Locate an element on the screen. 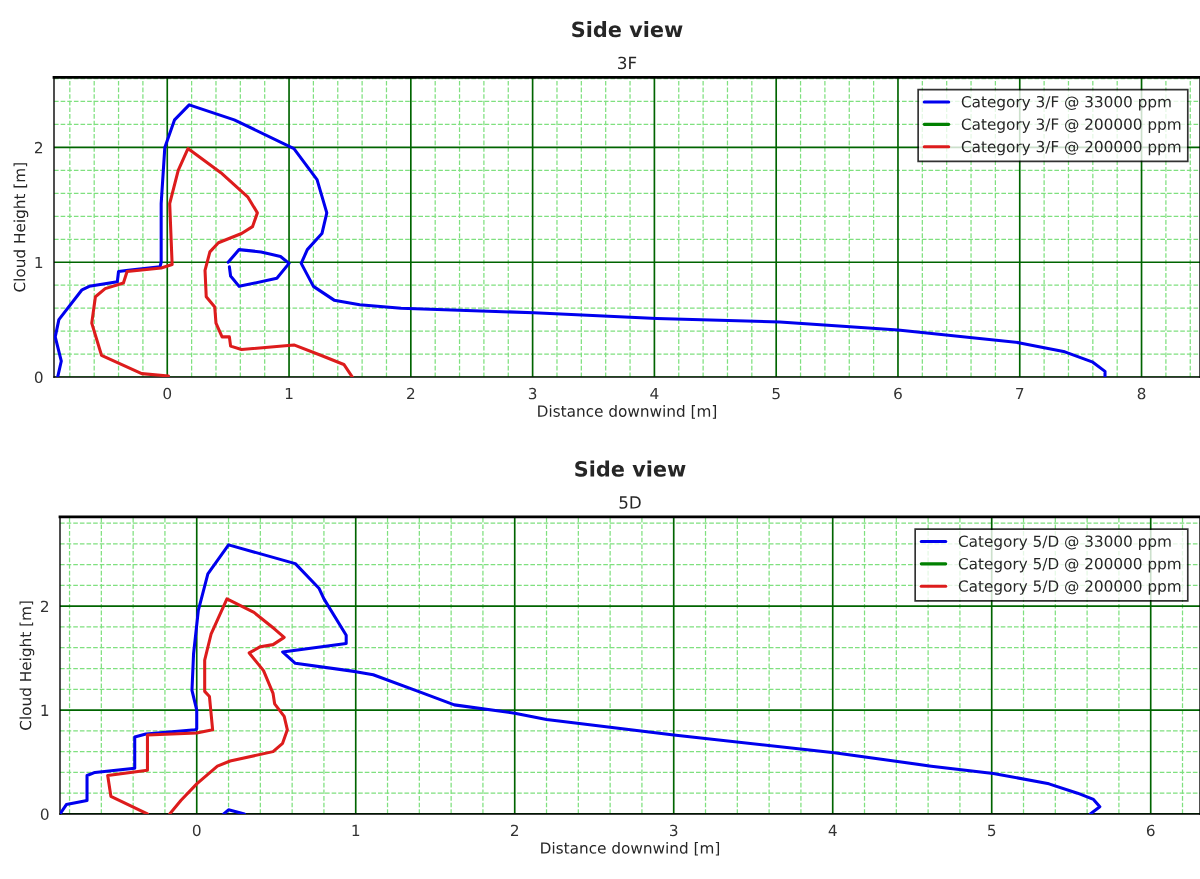  legend-label: Category 3/F @ 33000 ppm is located at coordinates (1066, 103).